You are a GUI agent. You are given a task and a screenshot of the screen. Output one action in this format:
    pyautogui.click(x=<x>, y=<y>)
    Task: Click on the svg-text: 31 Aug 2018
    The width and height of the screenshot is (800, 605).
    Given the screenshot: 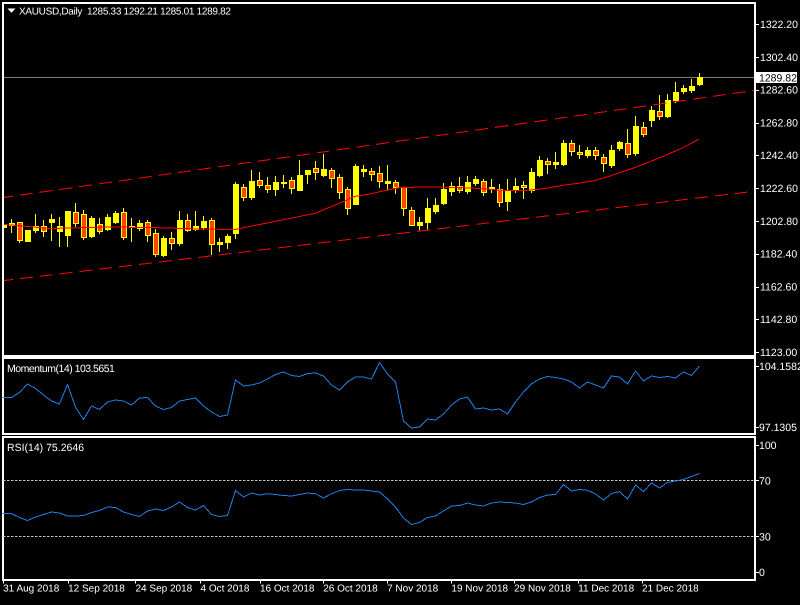 What is the action you would take?
    pyautogui.click(x=31, y=589)
    